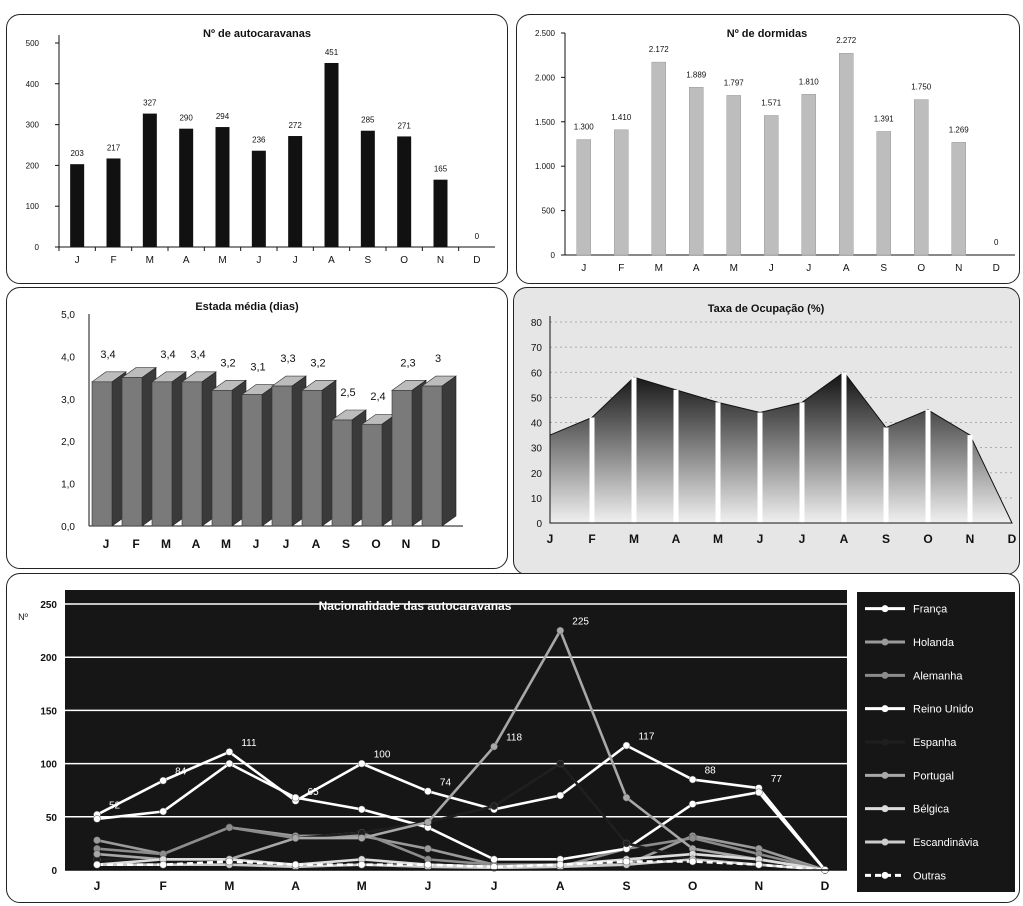  Describe the element at coordinates (996, 268) in the screenshot. I see `x-tick-label: D` at that location.